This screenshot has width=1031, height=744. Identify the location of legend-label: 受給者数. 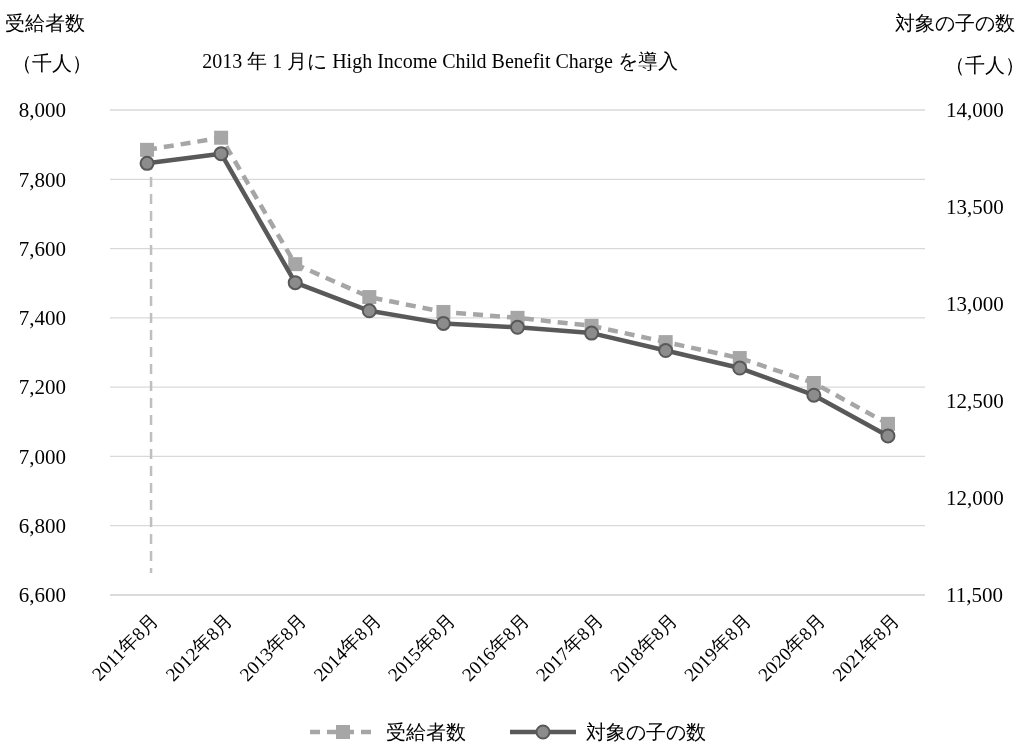
(426, 732).